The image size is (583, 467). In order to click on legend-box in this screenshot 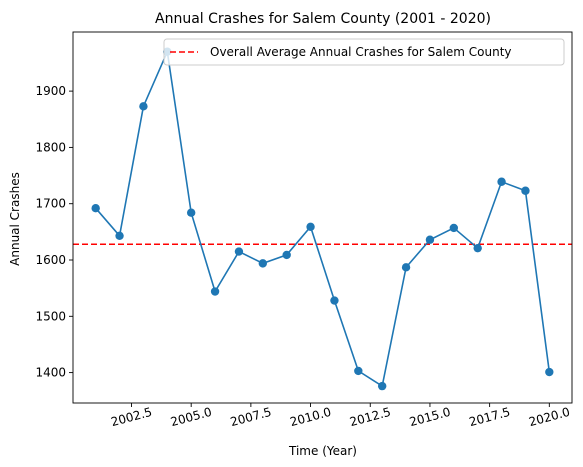, I will do `click(364, 52)`.